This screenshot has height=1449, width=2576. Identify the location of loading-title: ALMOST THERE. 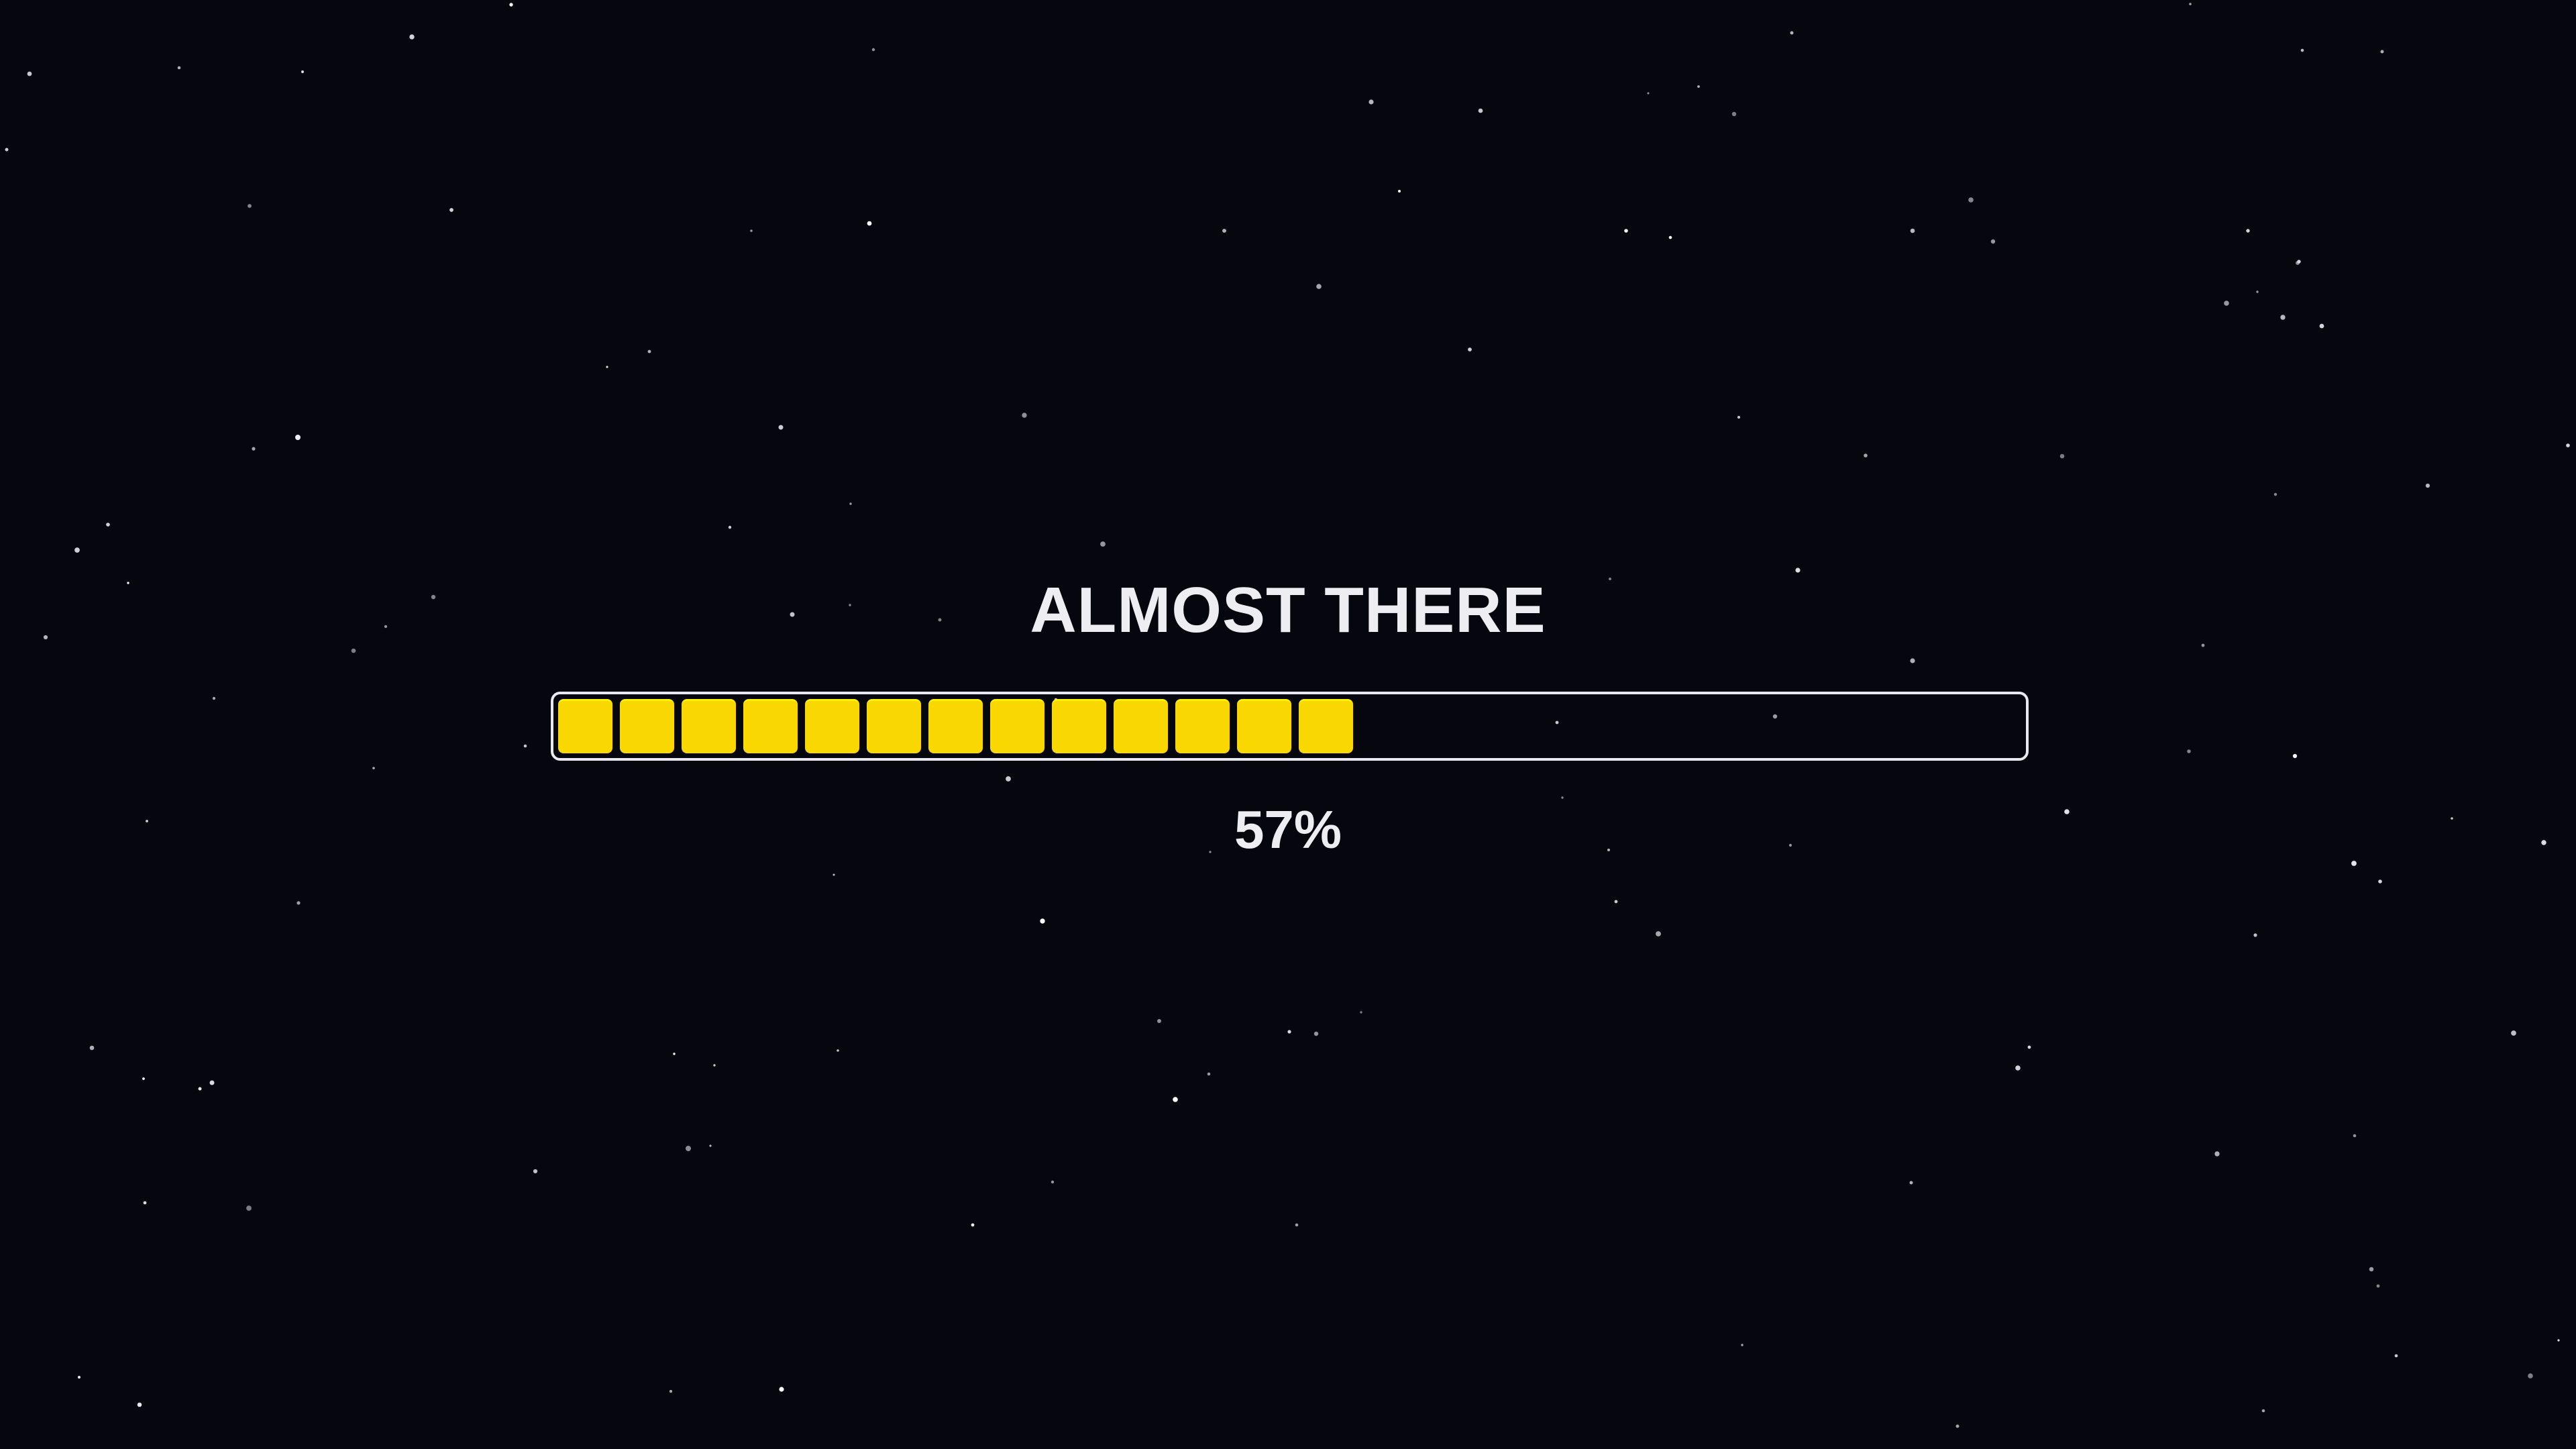
(1288, 610).